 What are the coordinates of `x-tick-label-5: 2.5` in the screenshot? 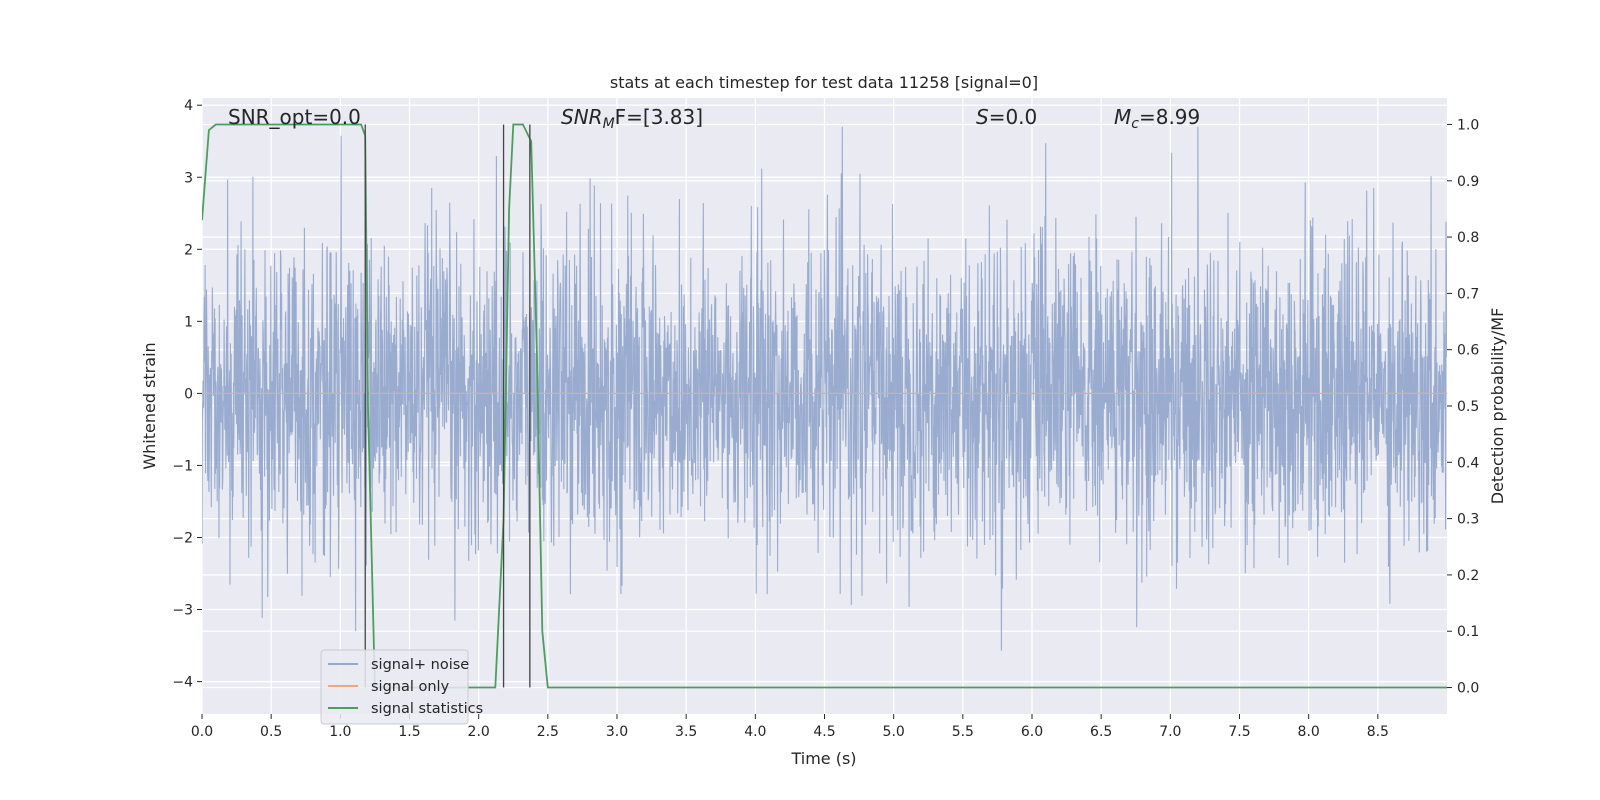 It's located at (548, 732).